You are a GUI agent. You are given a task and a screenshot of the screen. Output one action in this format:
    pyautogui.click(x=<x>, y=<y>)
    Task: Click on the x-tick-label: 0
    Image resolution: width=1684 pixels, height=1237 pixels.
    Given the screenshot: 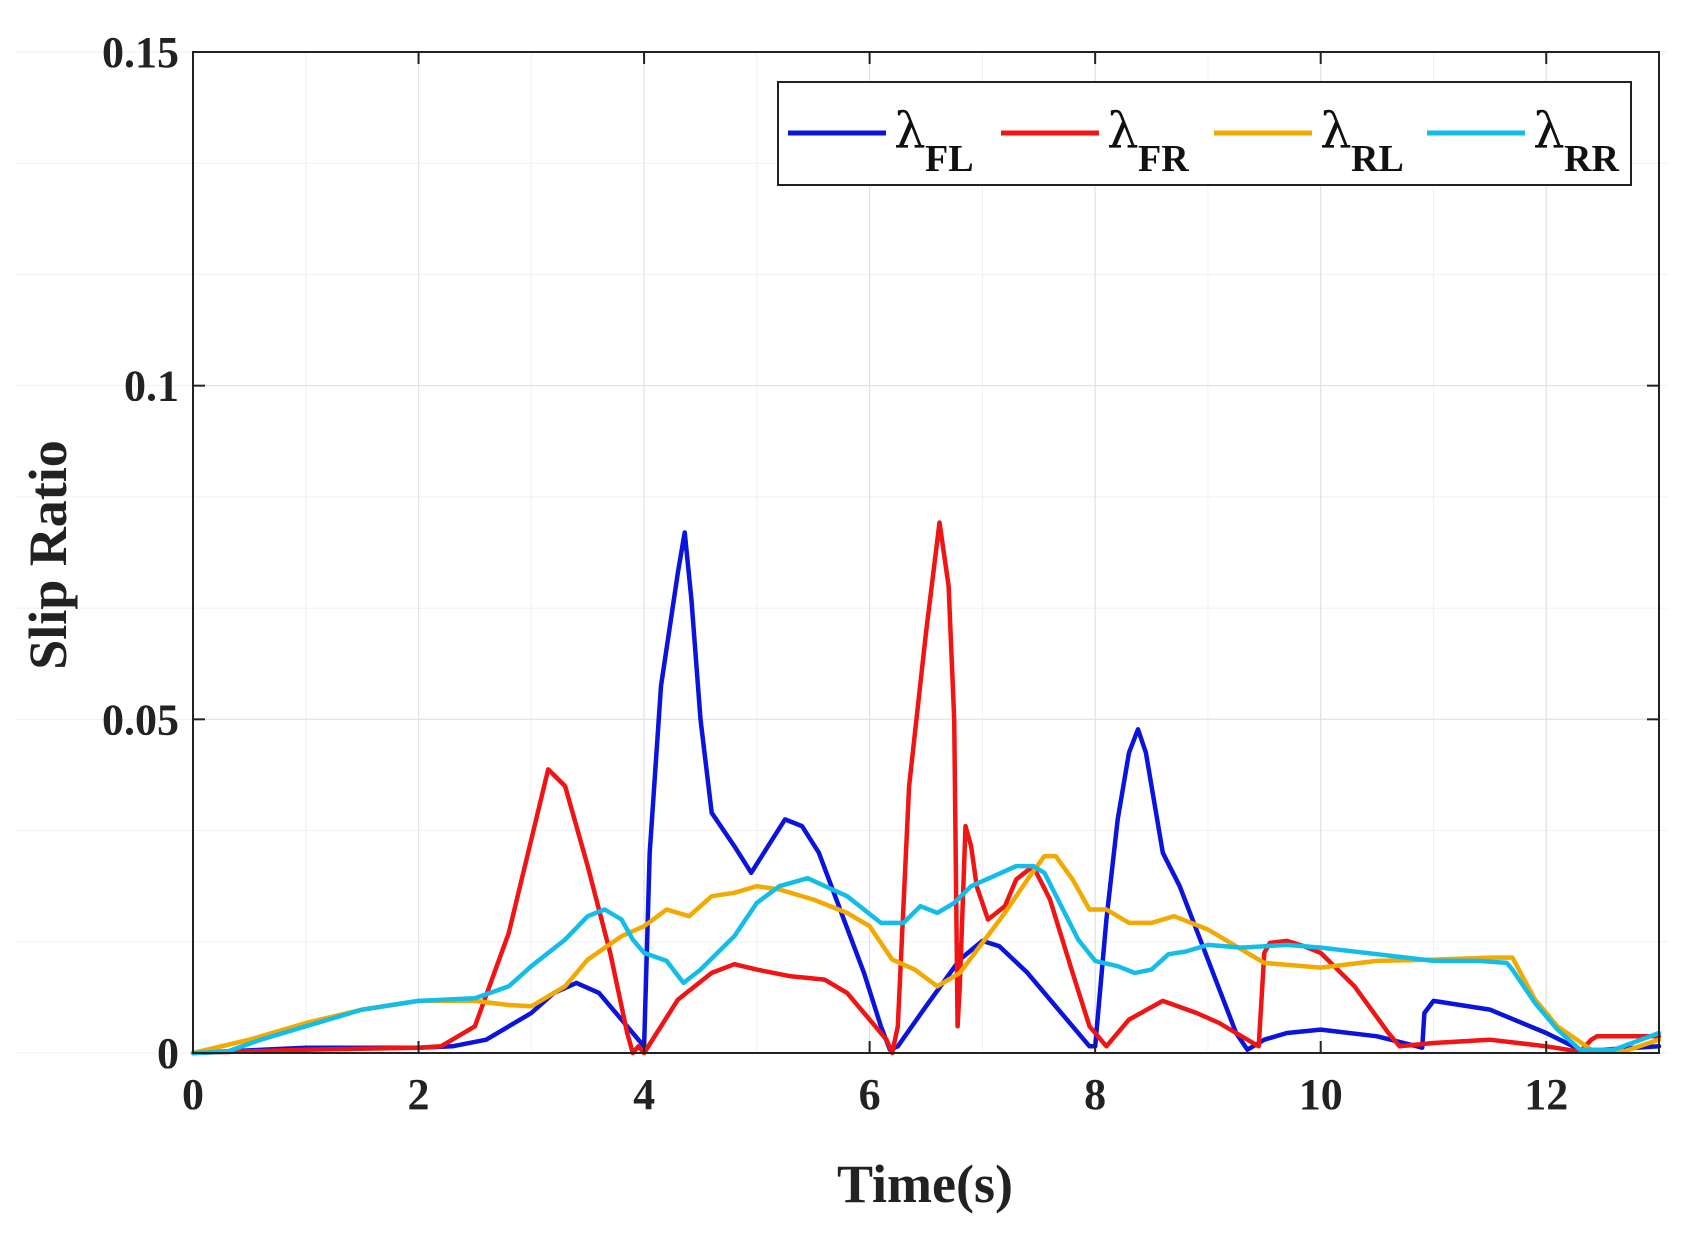 What is the action you would take?
    pyautogui.click(x=193, y=1094)
    